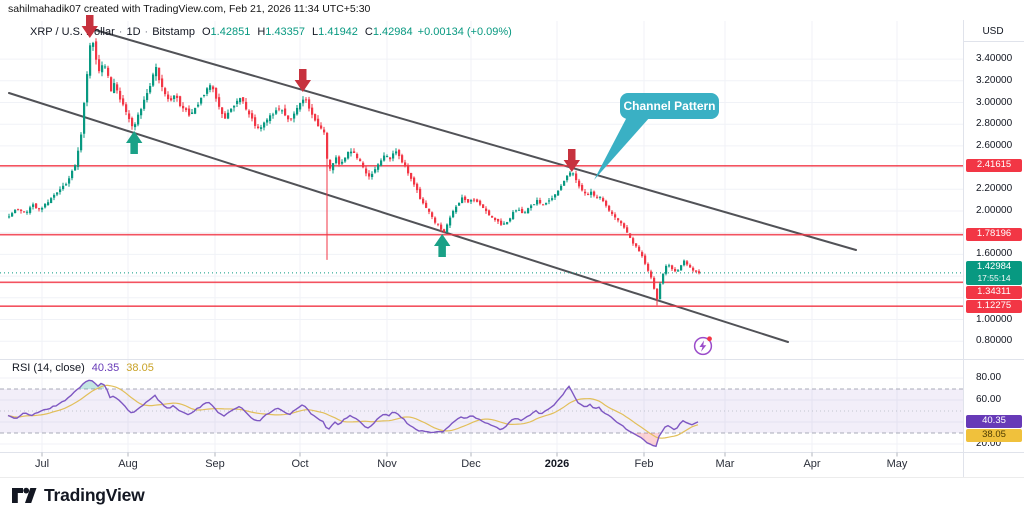  Describe the element at coordinates (230, 32) in the screenshot. I see `ohlc-number: 1.42851` at that location.